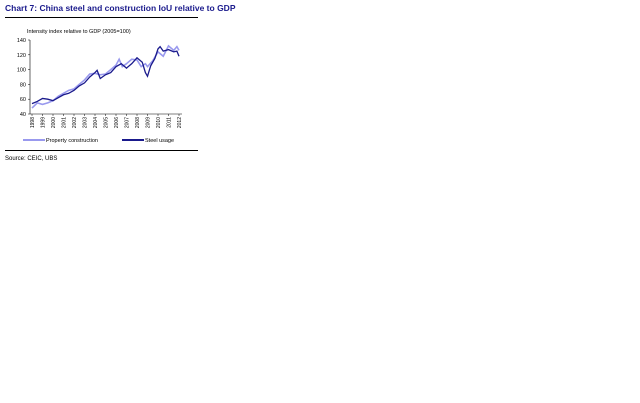 The width and height of the screenshot is (640, 403). What do you see at coordinates (101, 17) in the screenshot?
I see `top-divider` at bounding box center [101, 17].